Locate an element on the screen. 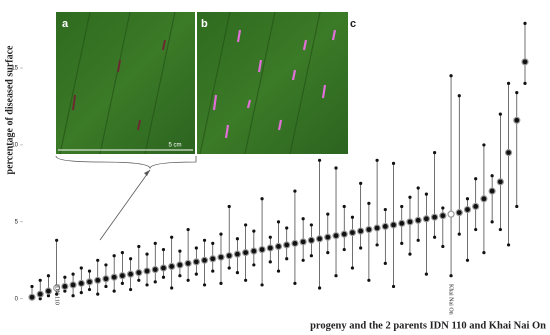 Image resolution: width=550 pixels, height=335 pixels. panel-label: b is located at coordinates (204, 24).